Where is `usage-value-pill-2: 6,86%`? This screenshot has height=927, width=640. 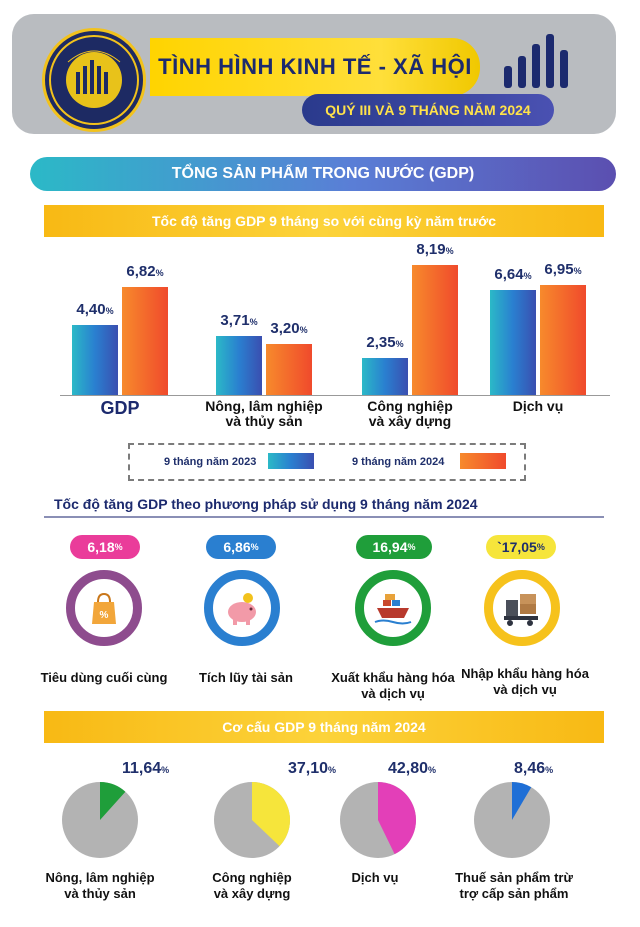 usage-value-pill-2: 6,86% is located at coordinates (241, 547).